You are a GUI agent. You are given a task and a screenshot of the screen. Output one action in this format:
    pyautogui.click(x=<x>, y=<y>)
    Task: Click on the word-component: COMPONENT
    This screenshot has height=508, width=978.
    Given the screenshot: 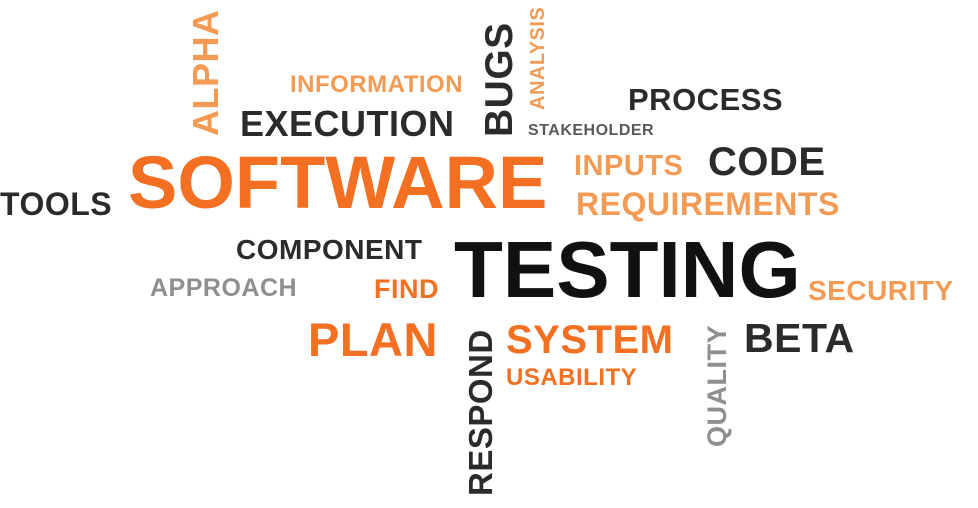 What is the action you would take?
    pyautogui.click(x=329, y=249)
    